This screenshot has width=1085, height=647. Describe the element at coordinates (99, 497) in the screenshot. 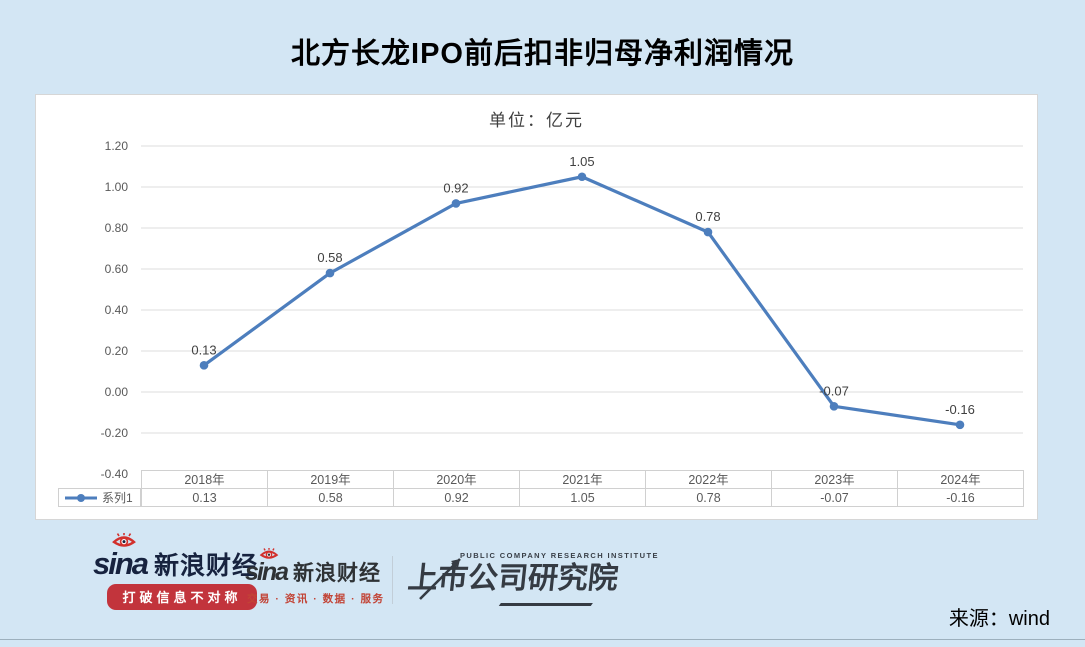

I see `legend-key: 系列1` at that location.